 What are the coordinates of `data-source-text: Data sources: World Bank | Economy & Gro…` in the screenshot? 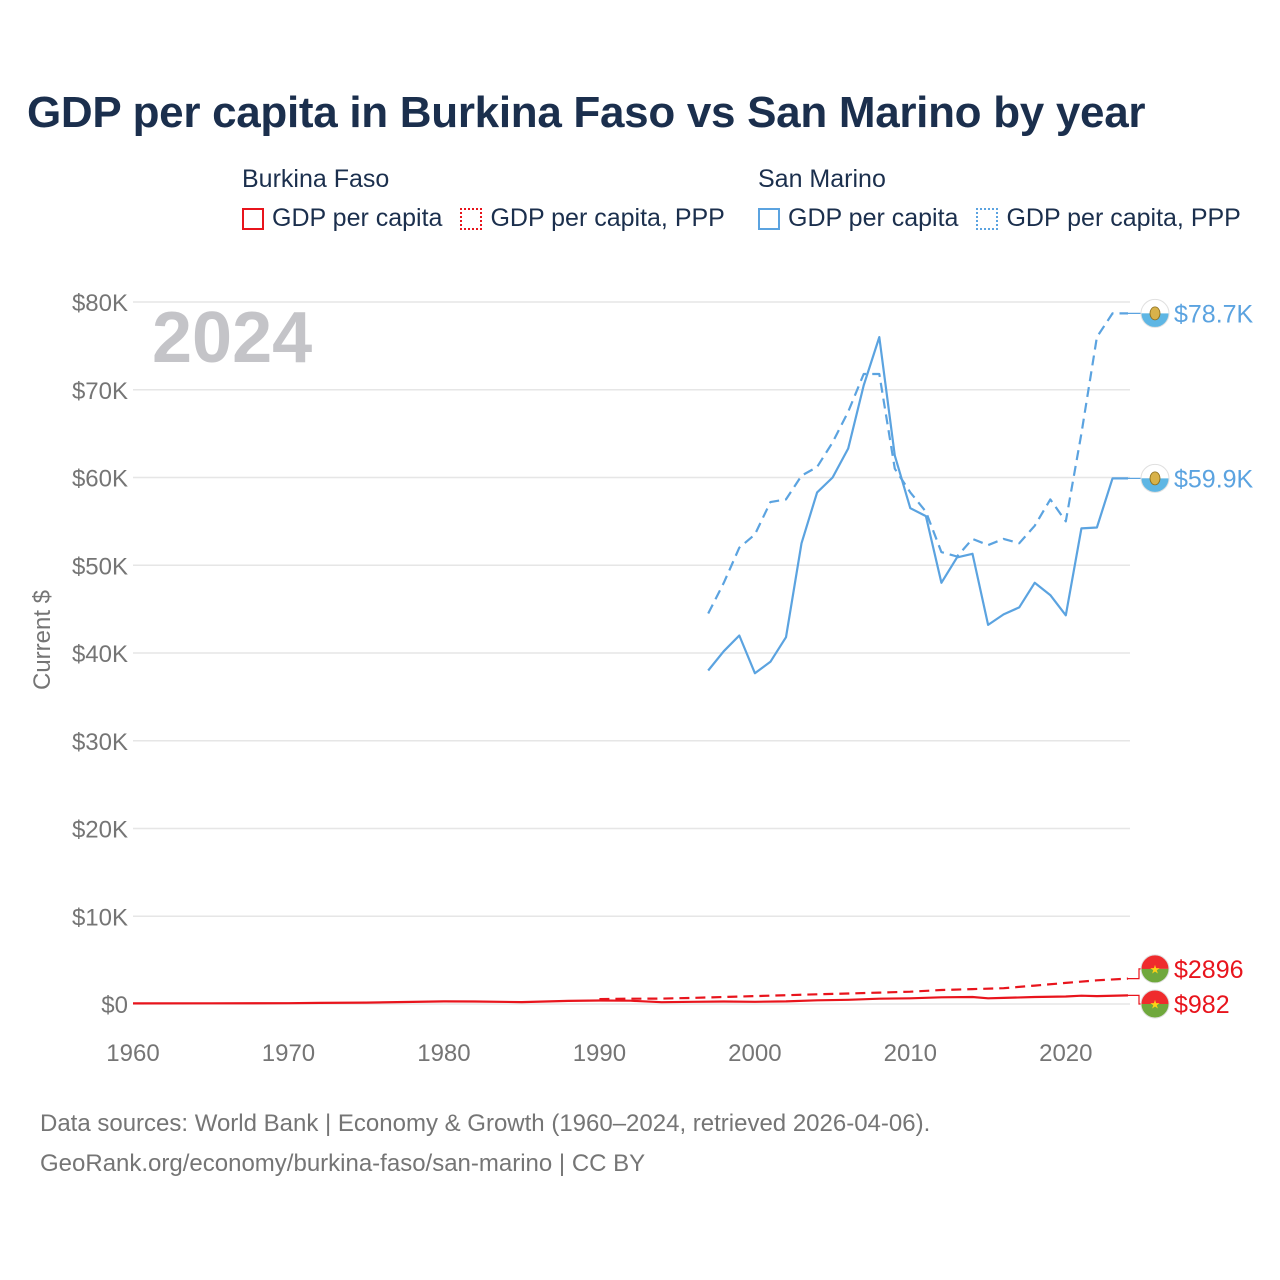 It's located at (485, 1123).